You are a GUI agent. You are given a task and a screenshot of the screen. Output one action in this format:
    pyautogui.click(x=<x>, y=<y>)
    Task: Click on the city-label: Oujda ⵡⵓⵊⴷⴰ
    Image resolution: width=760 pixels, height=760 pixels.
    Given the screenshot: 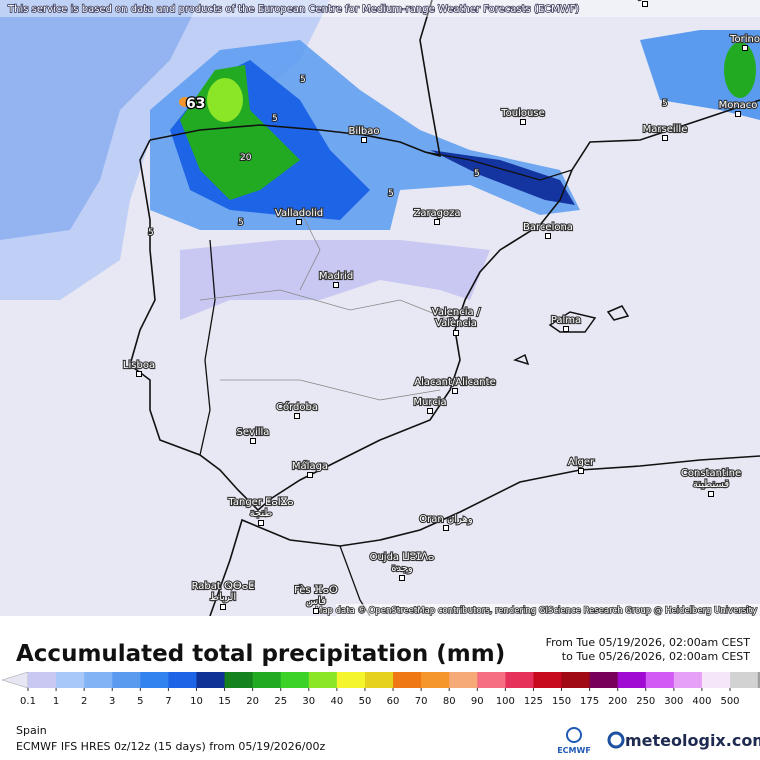 What is the action you would take?
    pyautogui.click(x=402, y=557)
    